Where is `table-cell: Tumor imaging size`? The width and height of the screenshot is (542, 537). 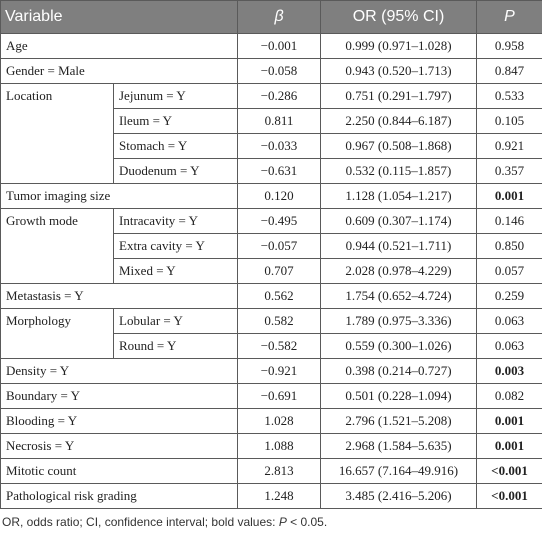
table-cell: Tumor imaging size is located at coordinates (119, 196).